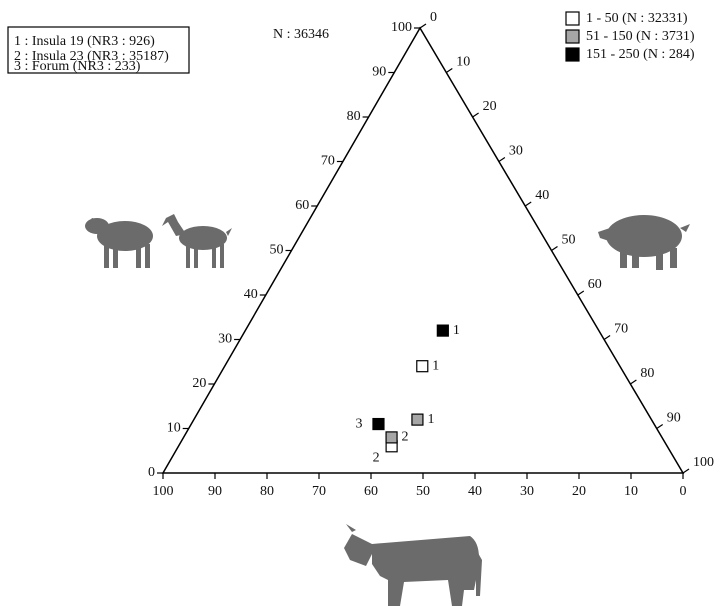 Image resolution: width=727 pixels, height=606 pixels. What do you see at coordinates (433, 17) in the screenshot?
I see `right-tick-label: 0` at bounding box center [433, 17].